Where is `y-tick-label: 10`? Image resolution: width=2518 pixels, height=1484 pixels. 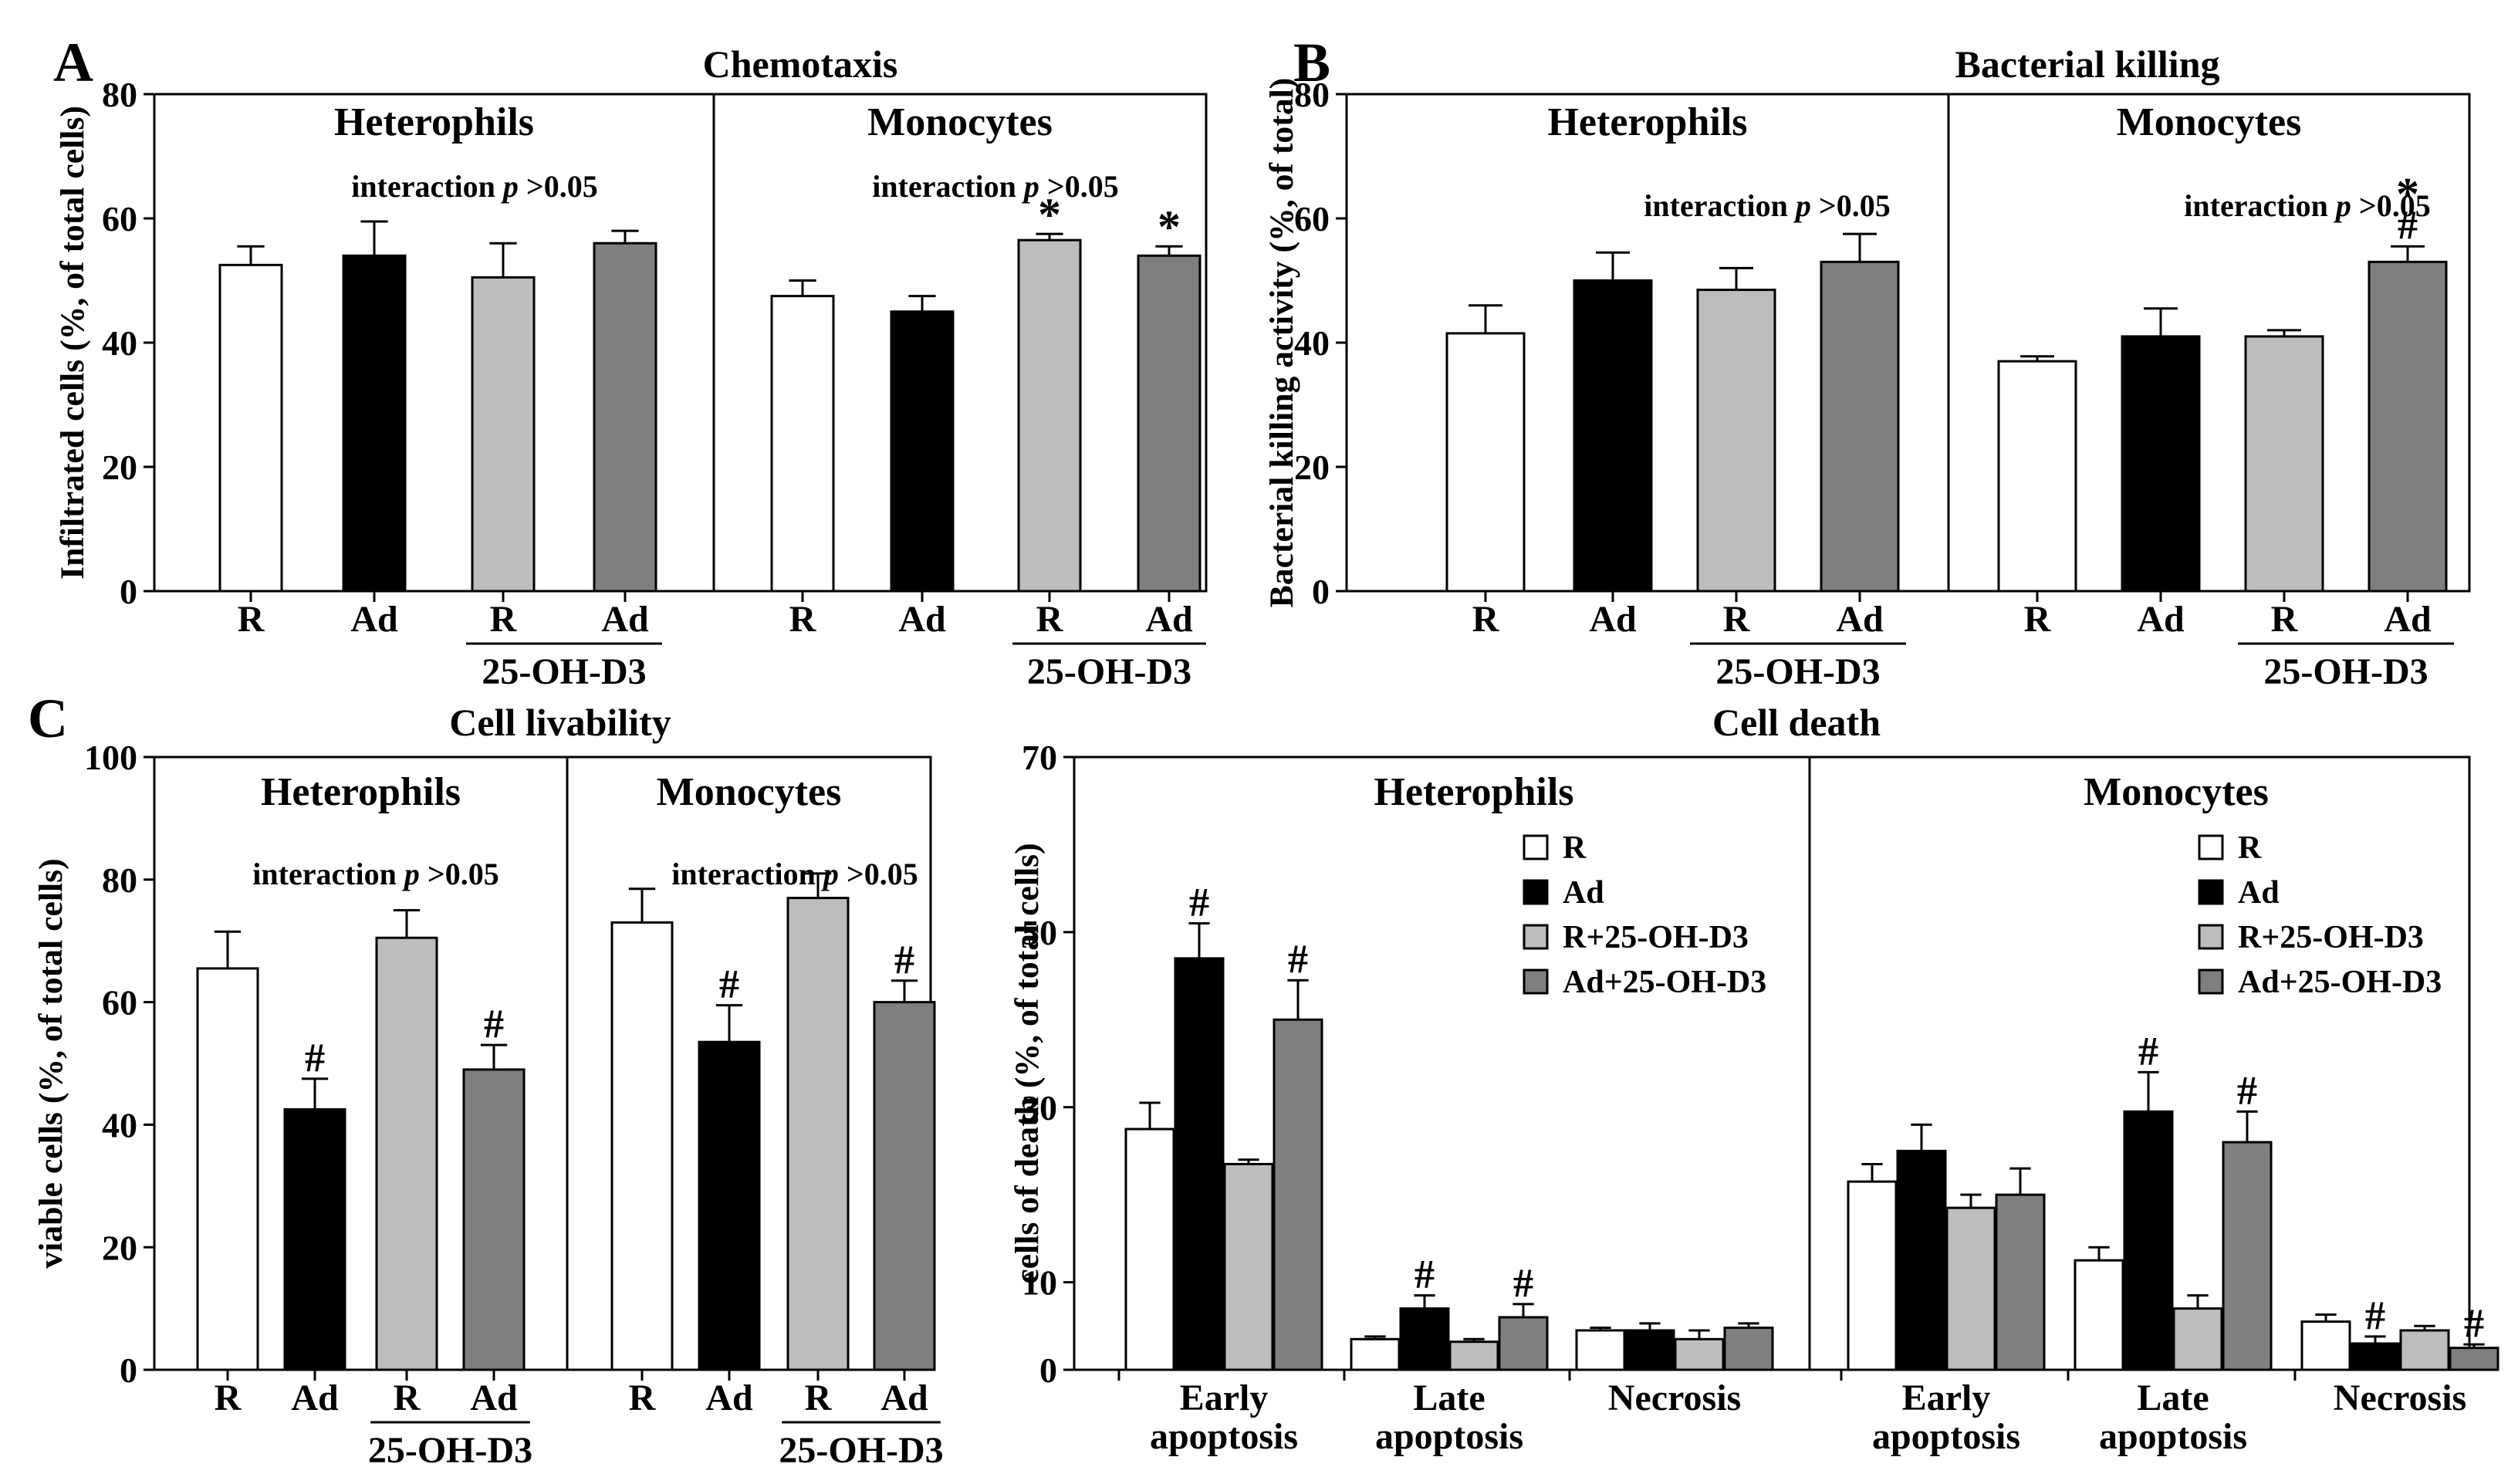 y-tick-label: 10 is located at coordinates (1039, 1283).